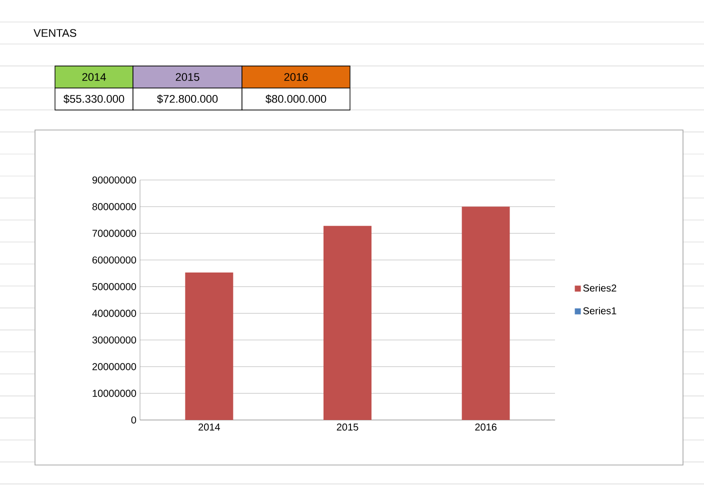  What do you see at coordinates (187, 99) in the screenshot?
I see `text: $72.800.000` at bounding box center [187, 99].